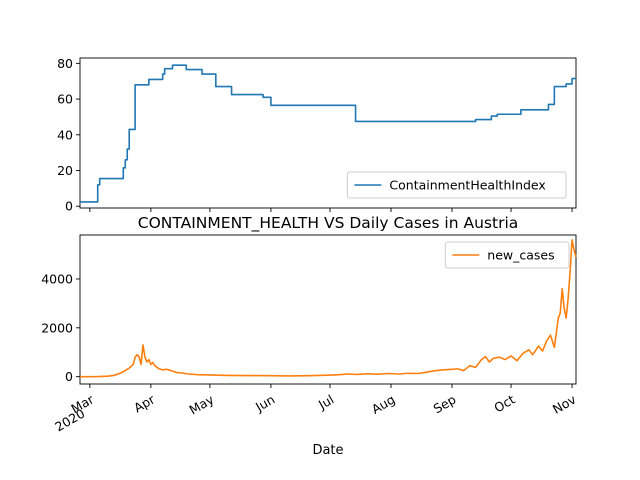  I want to click on top-y-tick-label: 60, so click(65, 99).